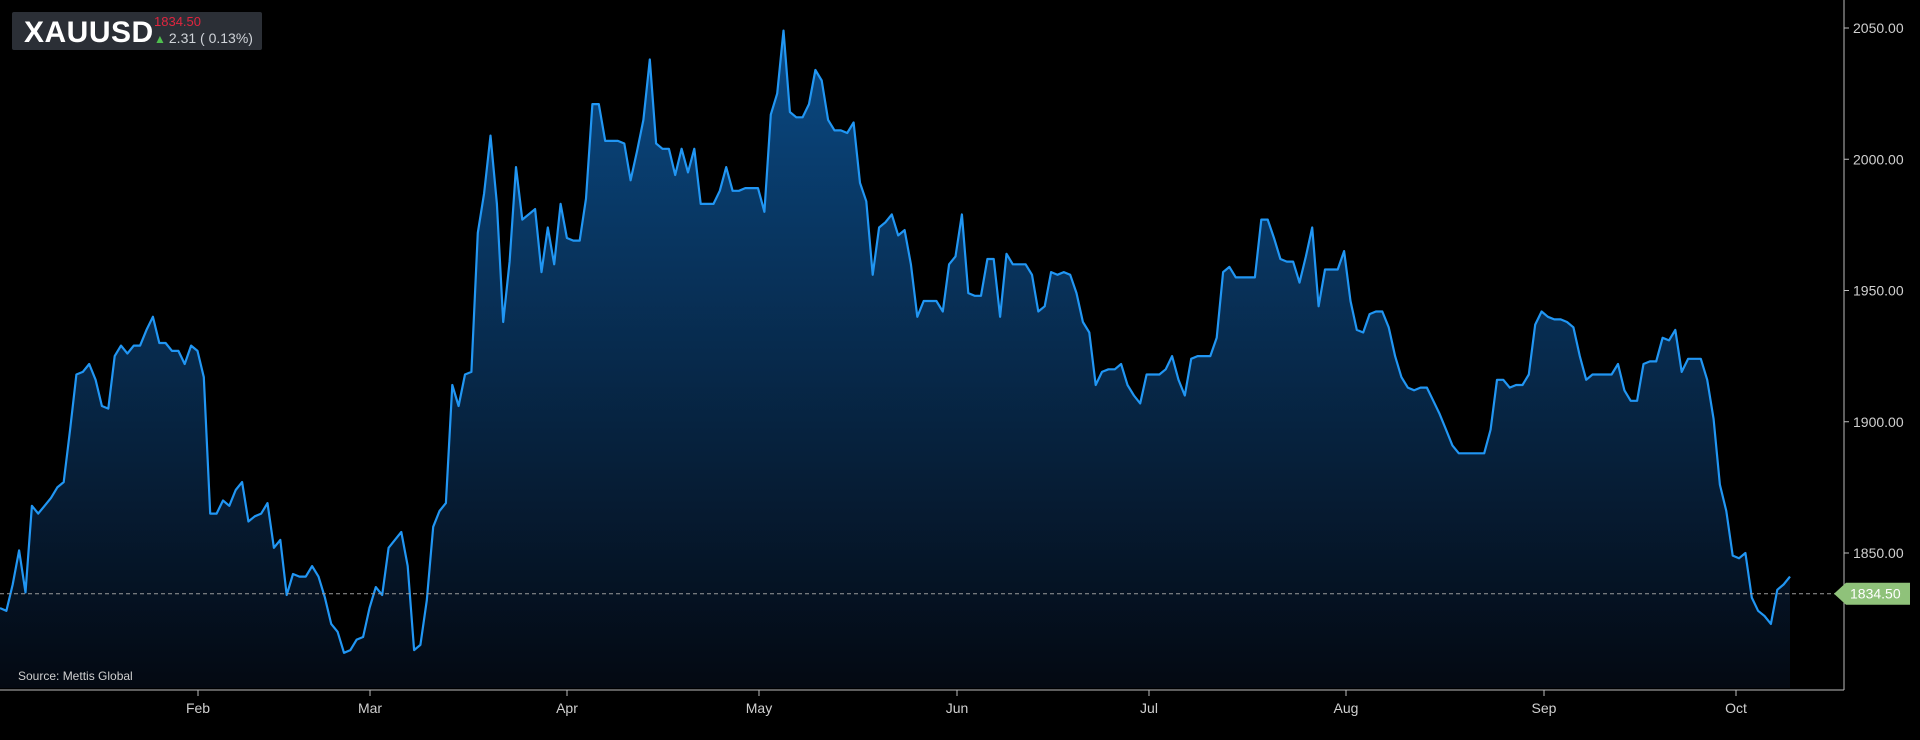 The width and height of the screenshot is (1920, 740). What do you see at coordinates (210, 38) in the screenshot?
I see `change-value: 2.31 ( 0.13%)` at bounding box center [210, 38].